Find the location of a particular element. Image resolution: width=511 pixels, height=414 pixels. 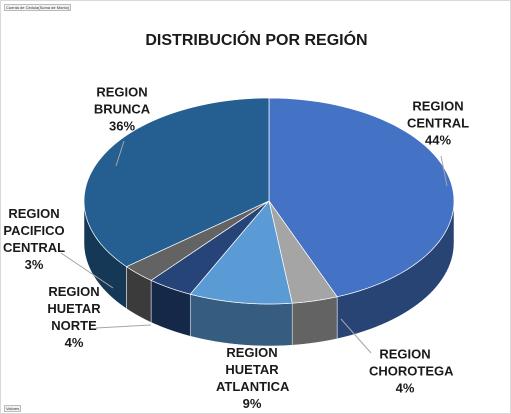

category-label: REGION CHOROTEGA is located at coordinates (411, 362).